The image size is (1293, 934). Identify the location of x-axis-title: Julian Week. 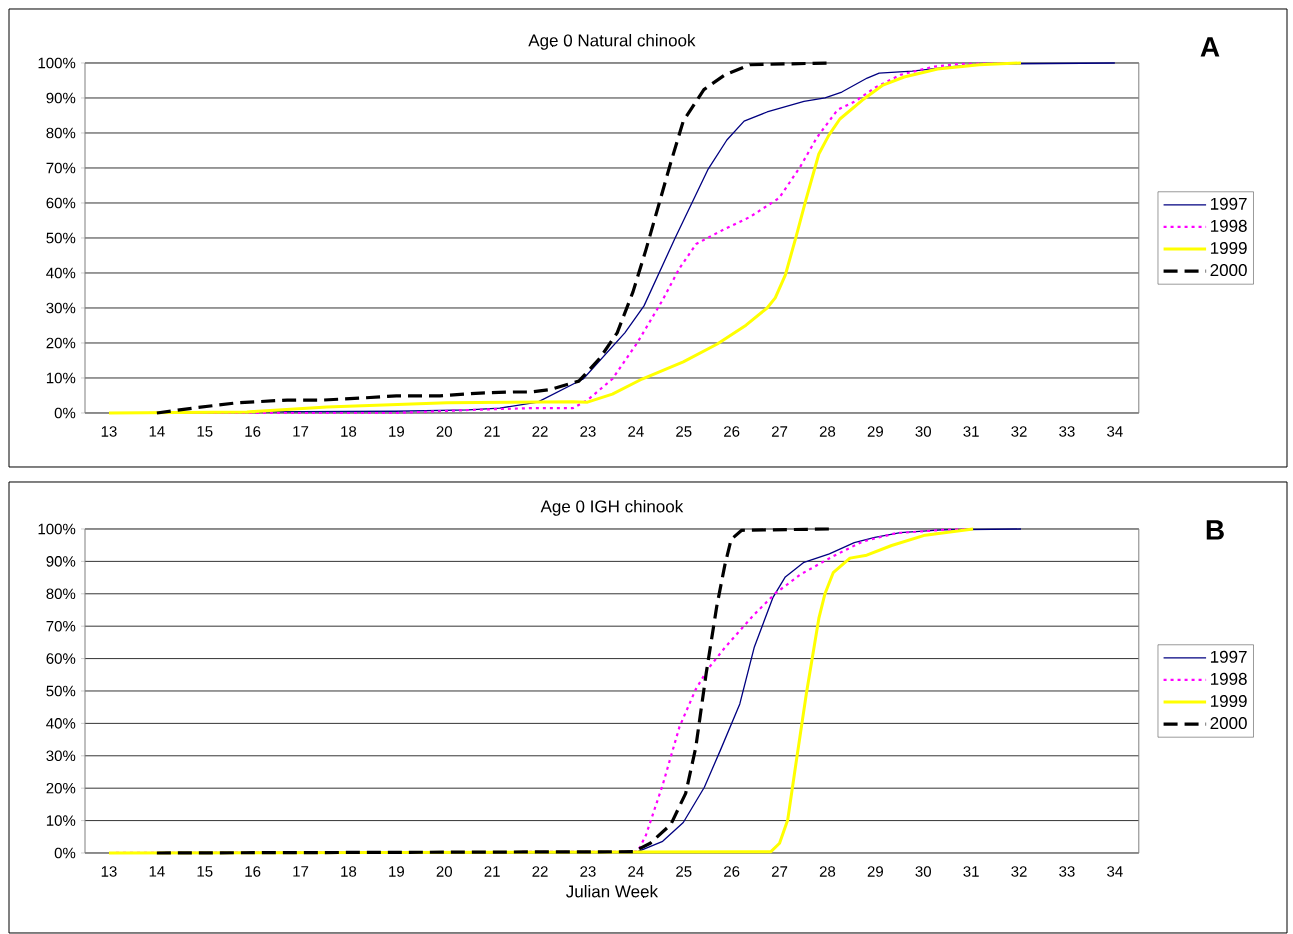
(612, 891).